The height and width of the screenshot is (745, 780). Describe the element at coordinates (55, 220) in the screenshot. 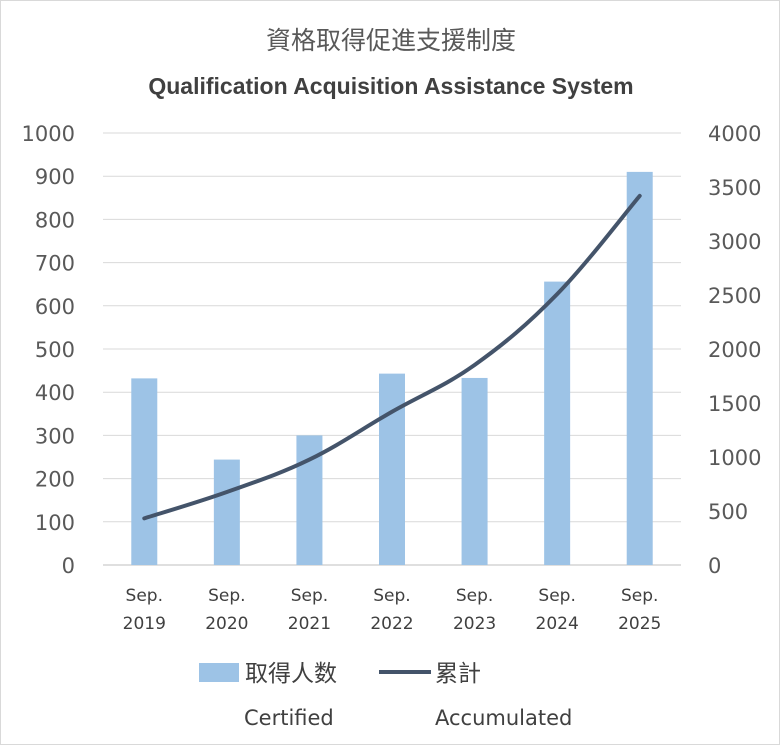

I see `y-tick-label: 800` at that location.